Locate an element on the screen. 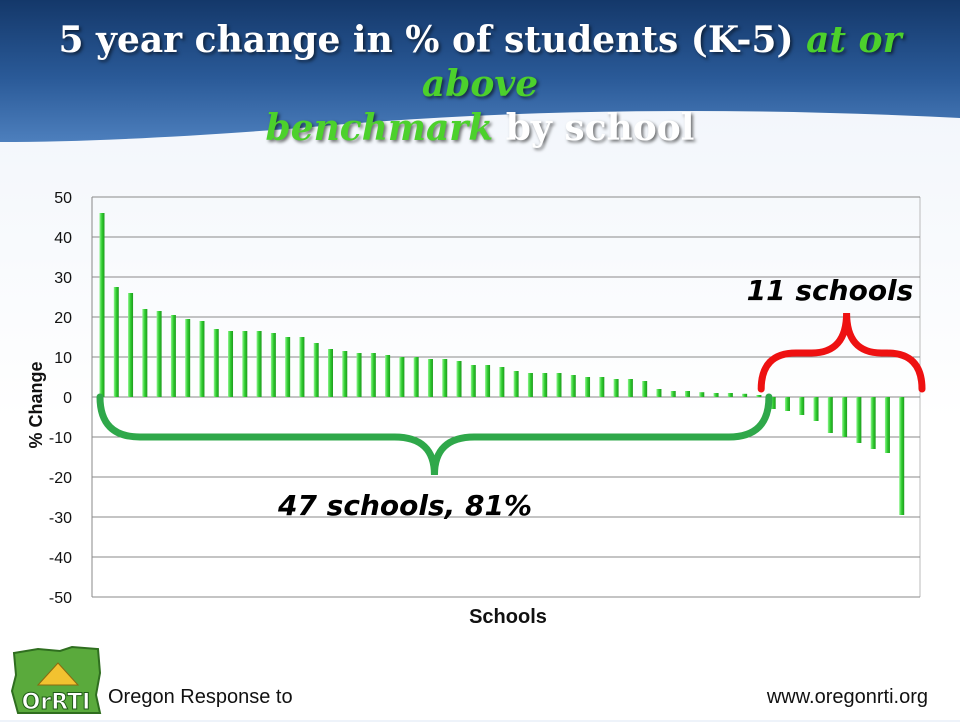  title-part-1: 5 year change in % of students (K-5) is located at coordinates (432, 40).